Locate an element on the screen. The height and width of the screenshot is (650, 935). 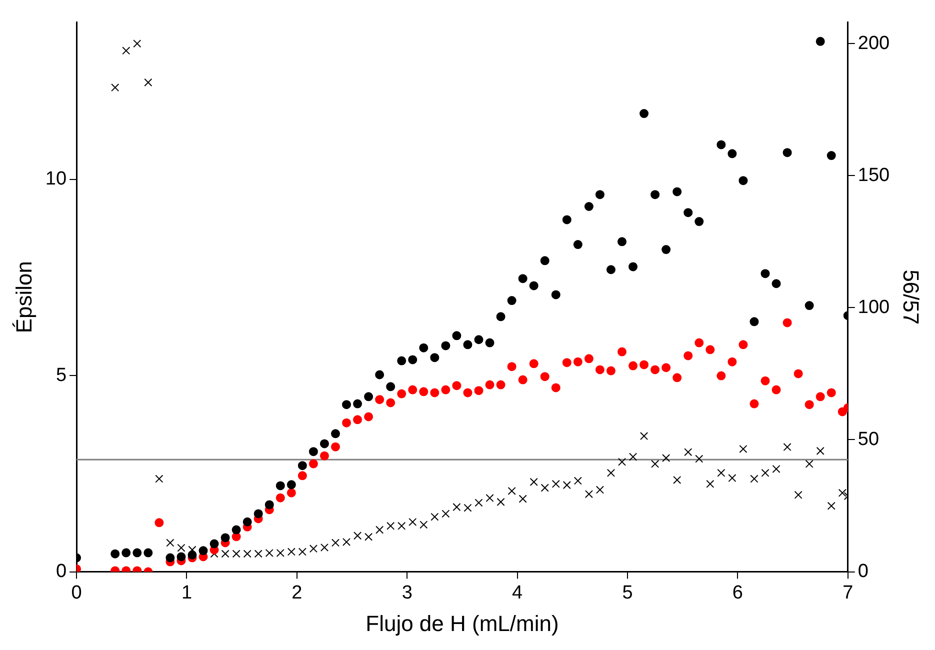
y-axis-title: Épsilon is located at coordinates (23, 297).